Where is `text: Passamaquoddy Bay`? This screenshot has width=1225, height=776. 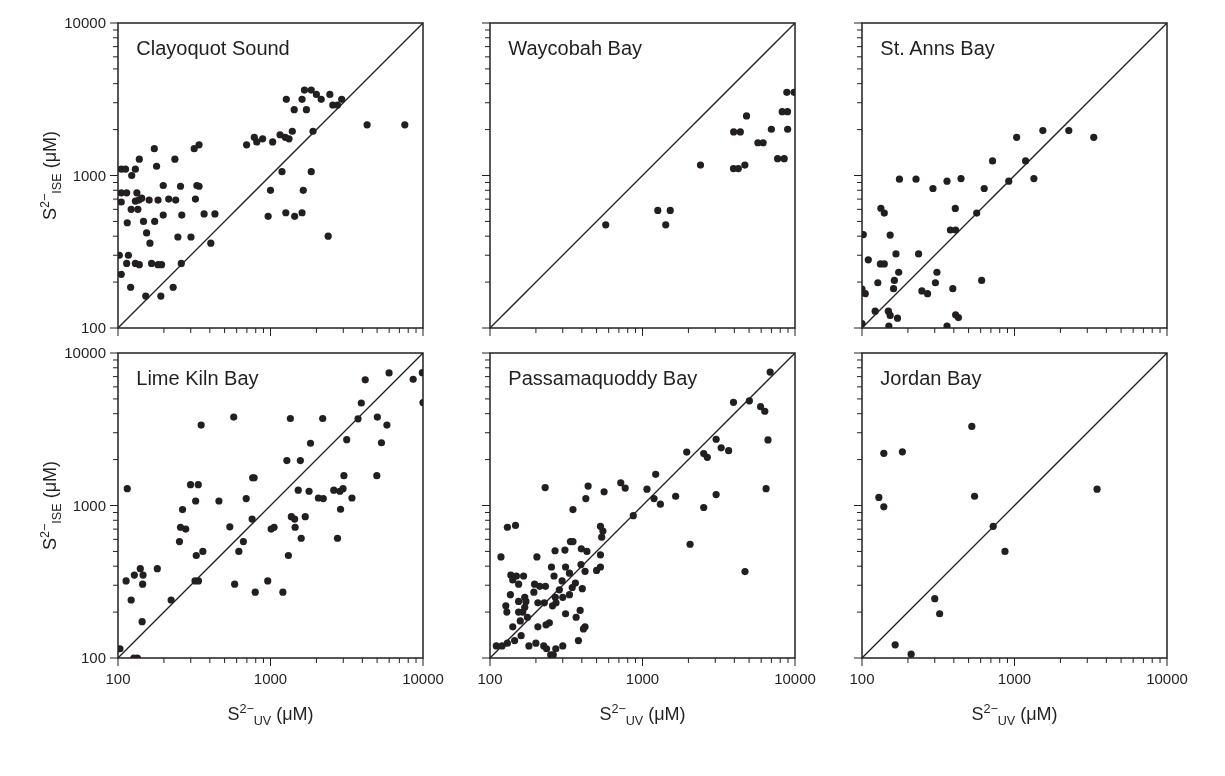
text: Passamaquoddy Bay is located at coordinates (603, 378).